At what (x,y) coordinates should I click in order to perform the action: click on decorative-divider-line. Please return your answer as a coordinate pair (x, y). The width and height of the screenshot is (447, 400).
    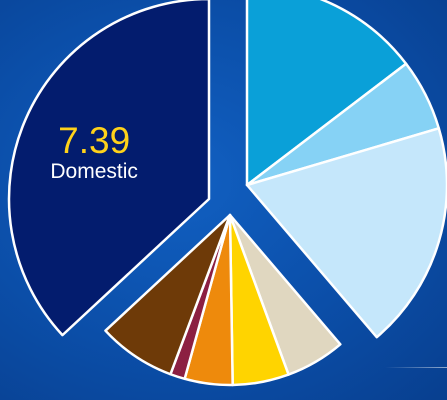
    Looking at the image, I should click on (416, 367).